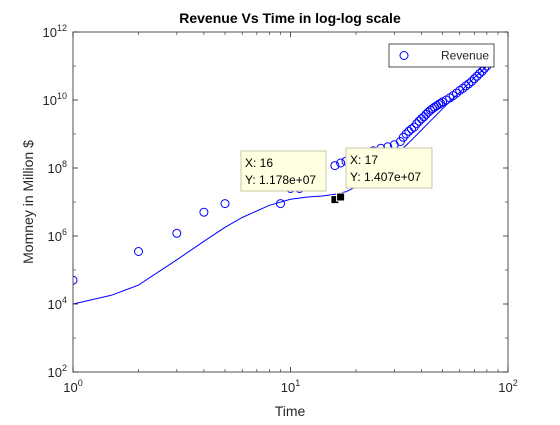 The image size is (560, 425). What do you see at coordinates (57, 371) in the screenshot?
I see `y-tick-label: 10²` at bounding box center [57, 371].